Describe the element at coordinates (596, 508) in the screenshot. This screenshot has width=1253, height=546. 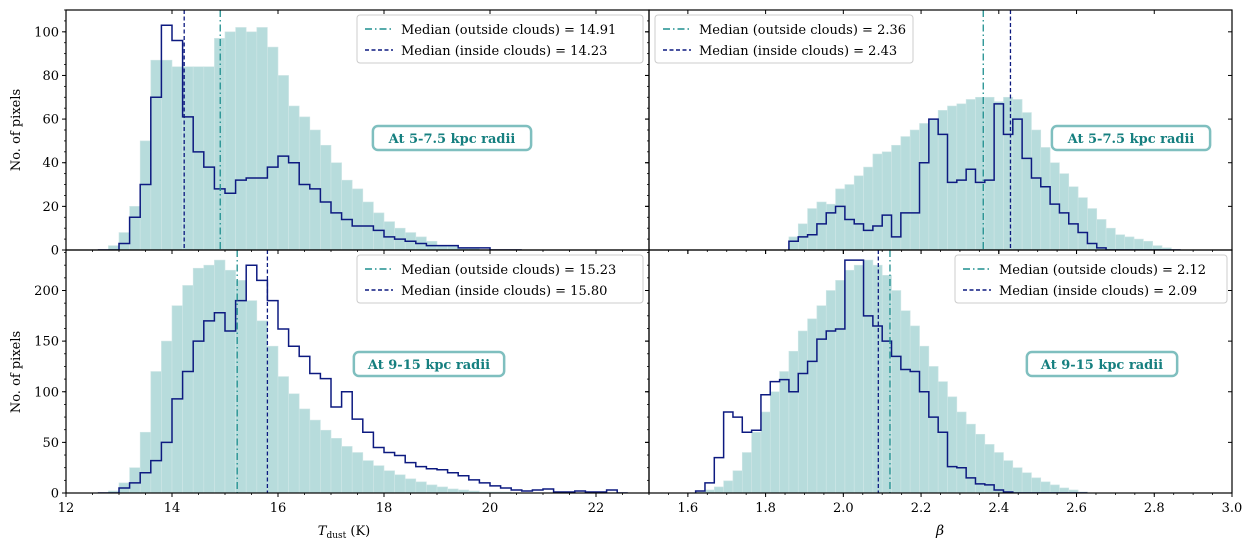
I see `x-tick-label: 22` at that location.